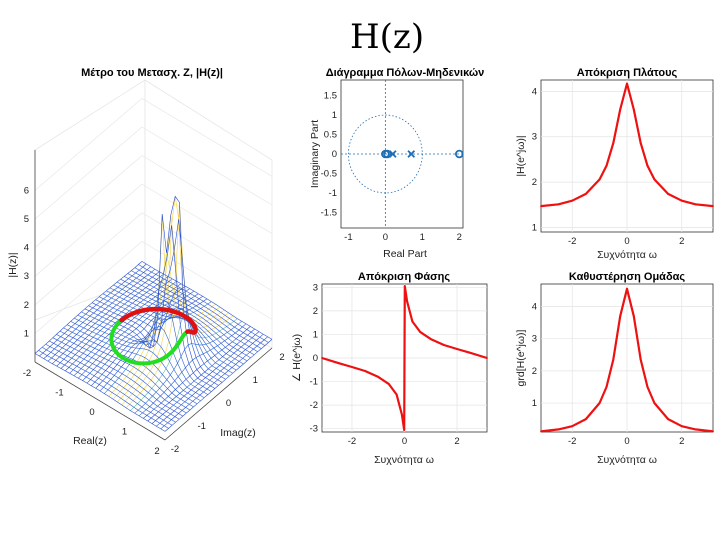 The width and height of the screenshot is (720, 540). I want to click on surface-ztick-label: 3, so click(26, 276).